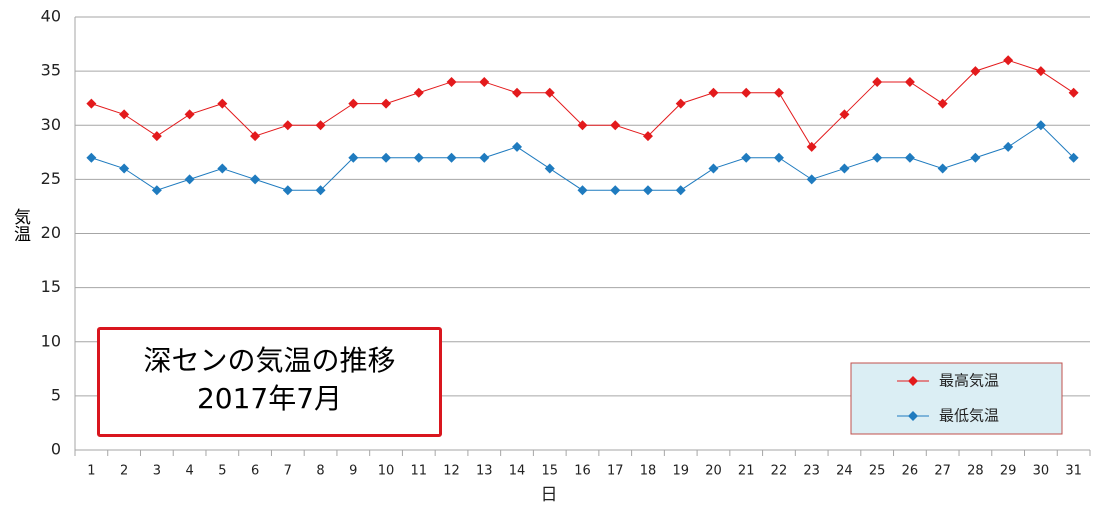 The height and width of the screenshot is (510, 1097). What do you see at coordinates (353, 471) in the screenshot?
I see `x-tick-label: 9` at bounding box center [353, 471].